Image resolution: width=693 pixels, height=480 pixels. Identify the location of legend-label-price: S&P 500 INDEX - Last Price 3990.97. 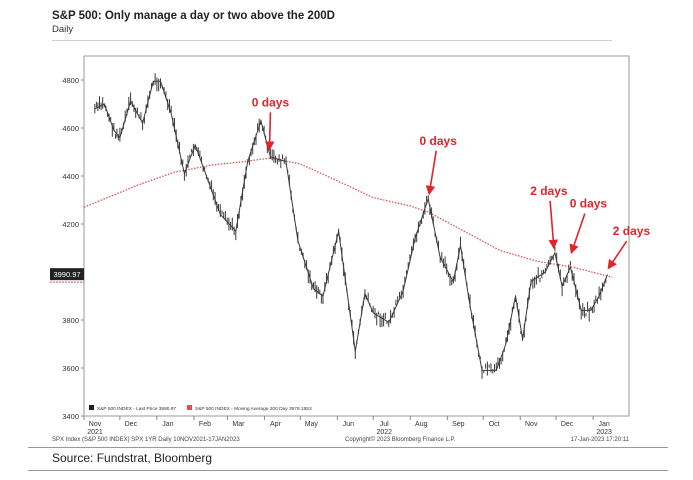
(136, 409).